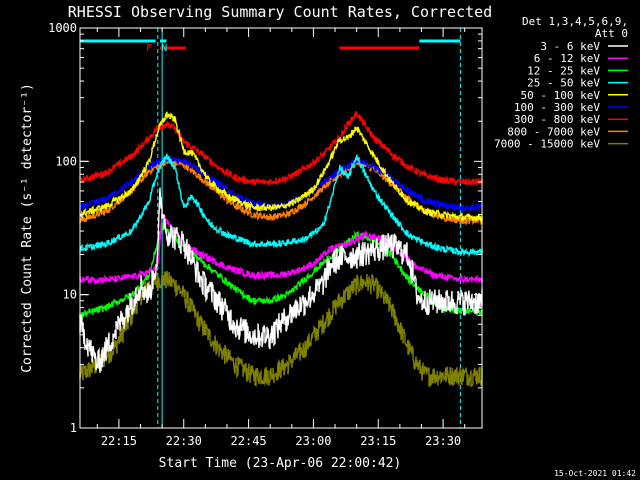 This screenshot has width=640, height=480. I want to click on legend-label: 6 - 12 keV, so click(567, 58).